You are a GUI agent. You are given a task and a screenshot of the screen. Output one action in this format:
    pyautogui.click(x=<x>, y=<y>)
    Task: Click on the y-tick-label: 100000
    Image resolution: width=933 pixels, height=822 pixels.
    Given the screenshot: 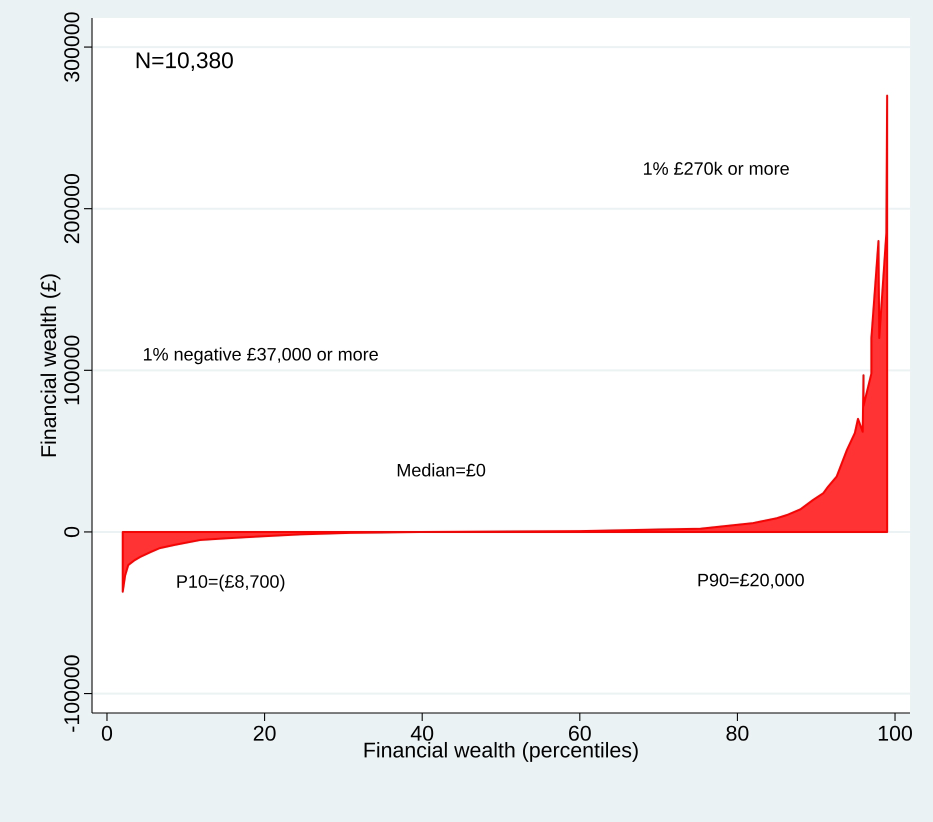 What is the action you would take?
    pyautogui.click(x=72, y=370)
    